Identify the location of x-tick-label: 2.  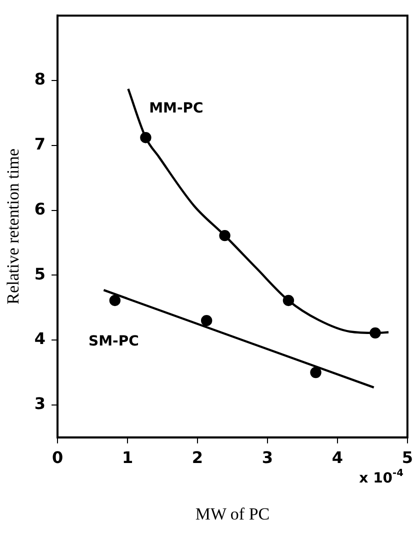
(198, 458).